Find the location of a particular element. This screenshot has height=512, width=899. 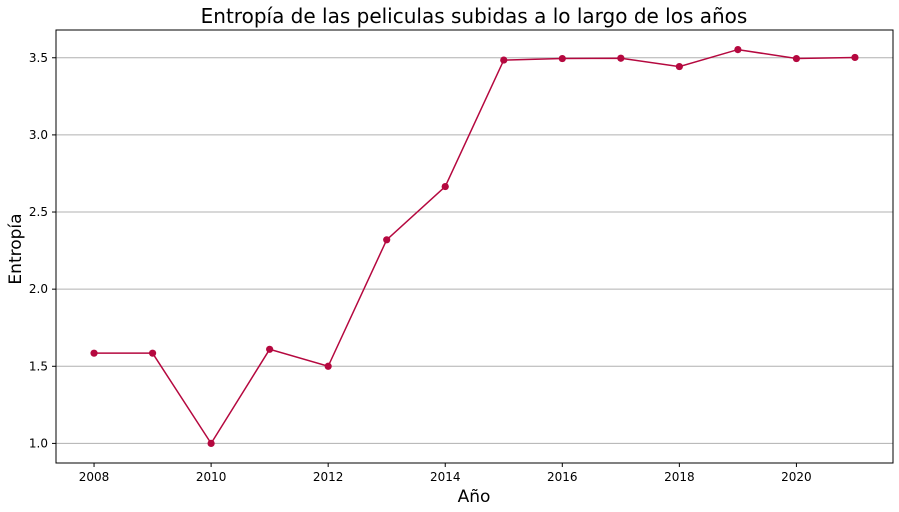

x-tick-label: 2014 is located at coordinates (445, 477).